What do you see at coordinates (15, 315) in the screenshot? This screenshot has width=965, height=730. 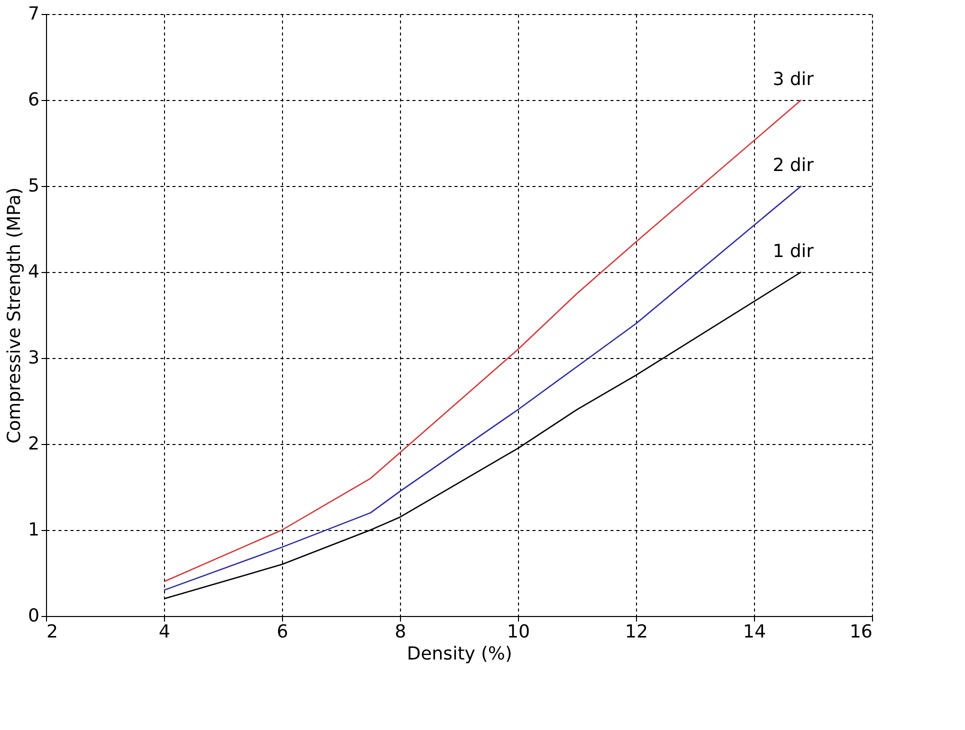 I see `y-axis-title: Compressive Strength (MPa)` at bounding box center [15, 315].